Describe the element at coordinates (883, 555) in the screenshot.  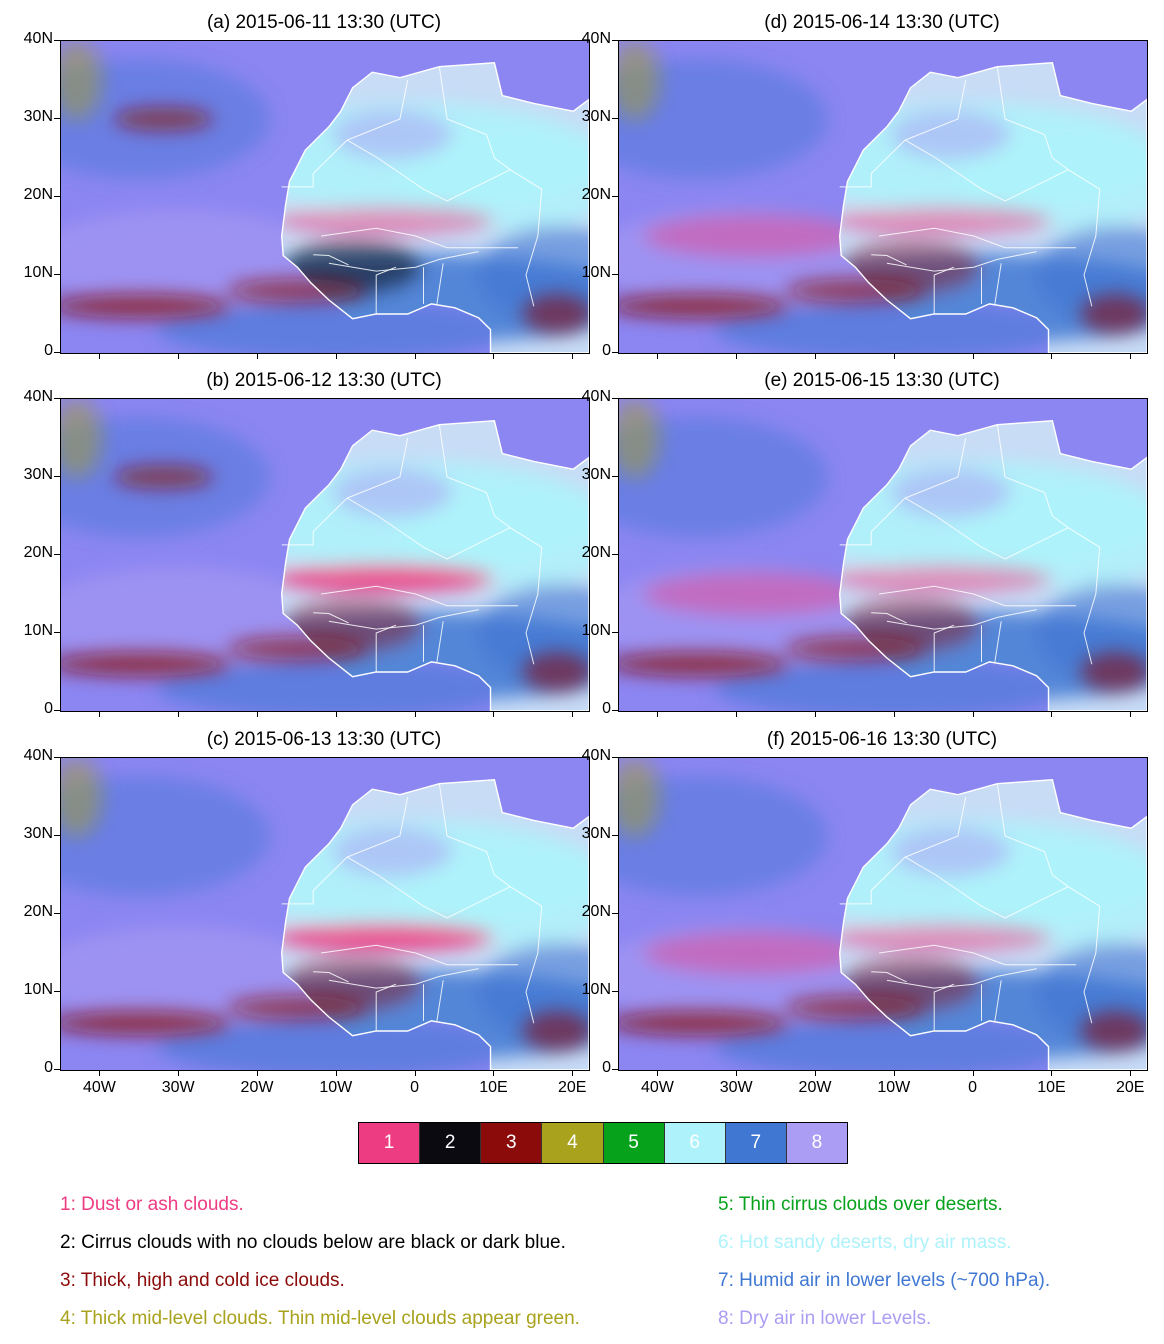
I see `satellite-map-e` at that location.